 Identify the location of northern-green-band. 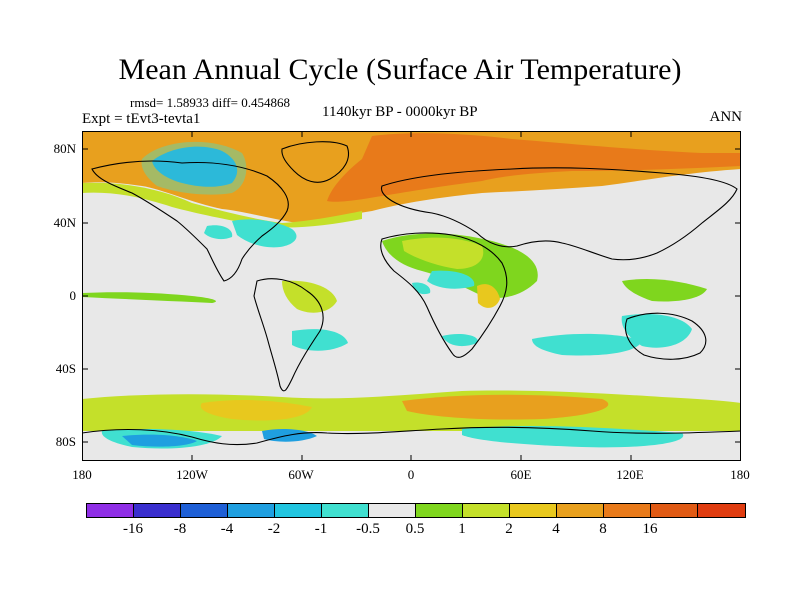
(222, 205).